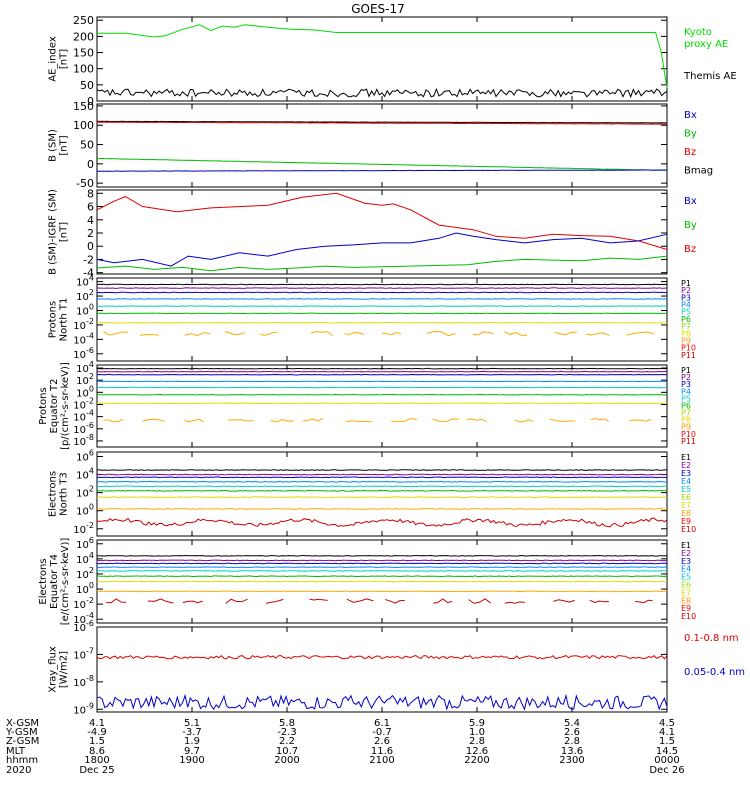 This screenshot has width=750, height=800. I want to click on x-axis-row-label: MLT, so click(16, 751).